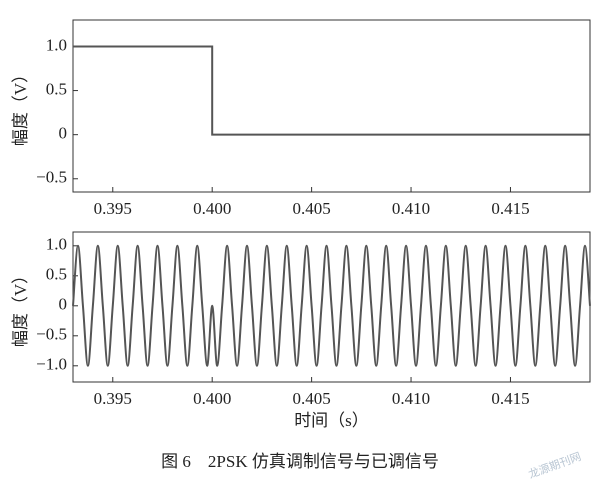  I want to click on caption: 图 6 2PSK 仿真调制信号与已调信号, so click(300, 461).